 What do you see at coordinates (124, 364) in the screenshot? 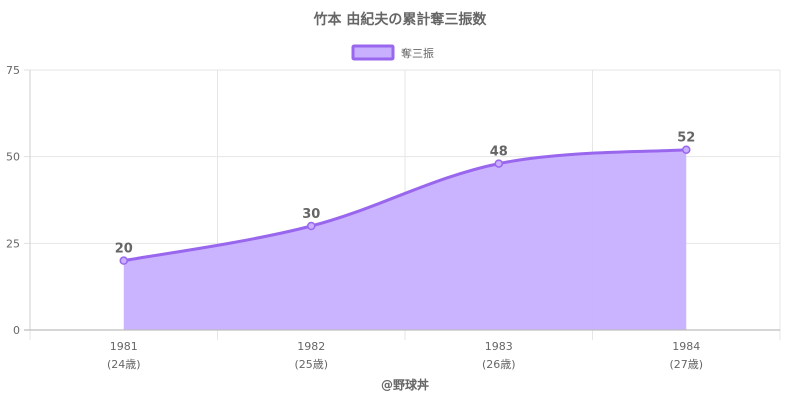
I see `x-tick-sublabel: (24歳)` at bounding box center [124, 364].